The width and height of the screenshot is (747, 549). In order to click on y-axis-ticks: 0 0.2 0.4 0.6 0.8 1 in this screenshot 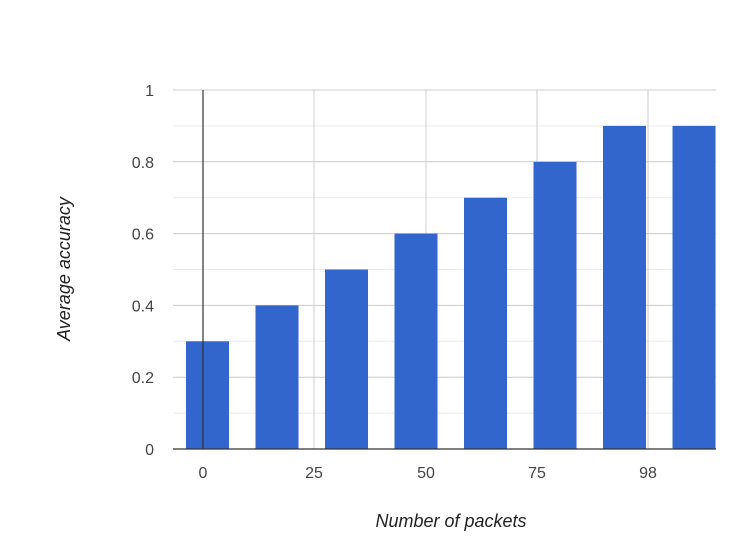, I will do `click(143, 271)`.